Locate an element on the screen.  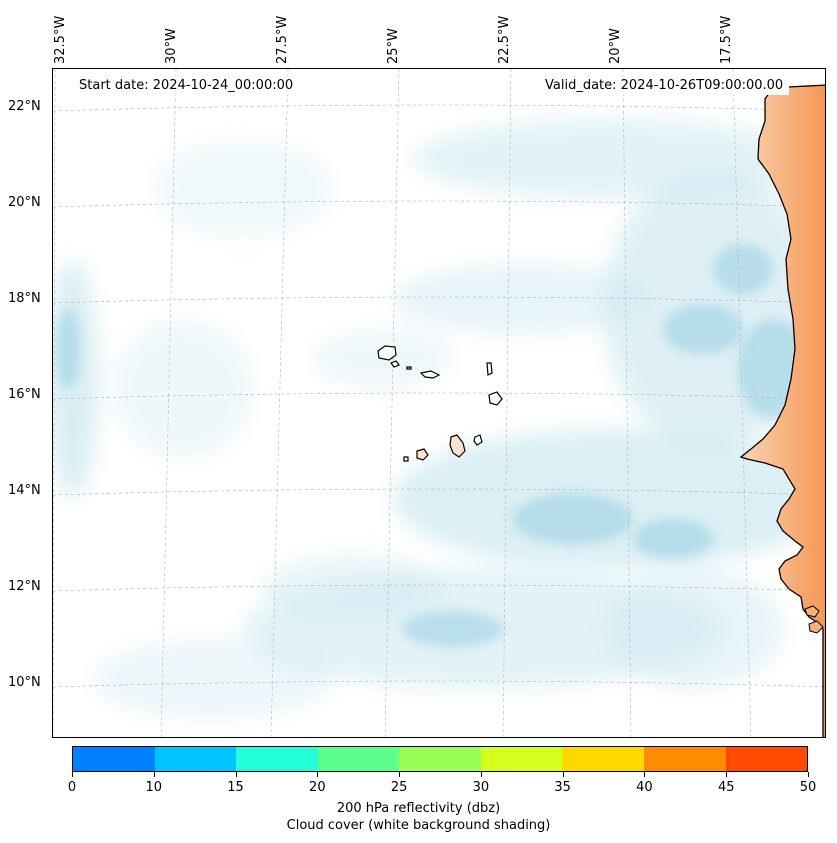
sao-nicolau-island is located at coordinates (430, 374).